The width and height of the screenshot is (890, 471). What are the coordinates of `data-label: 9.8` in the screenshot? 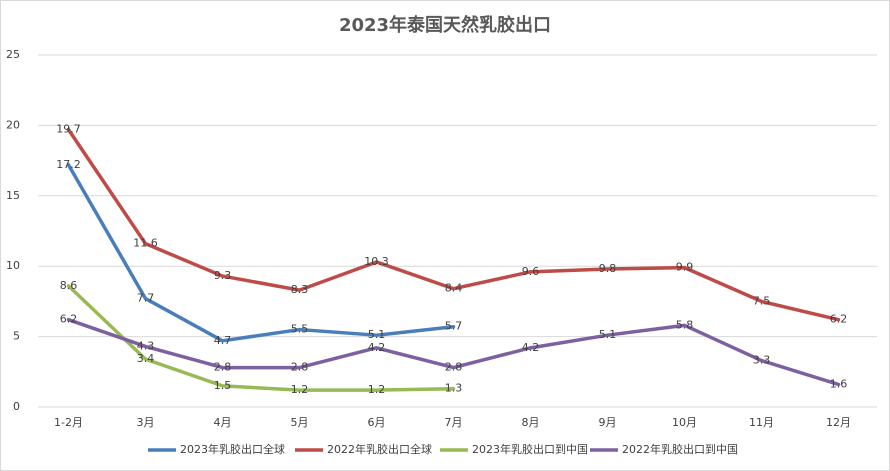 It's located at (608, 268).